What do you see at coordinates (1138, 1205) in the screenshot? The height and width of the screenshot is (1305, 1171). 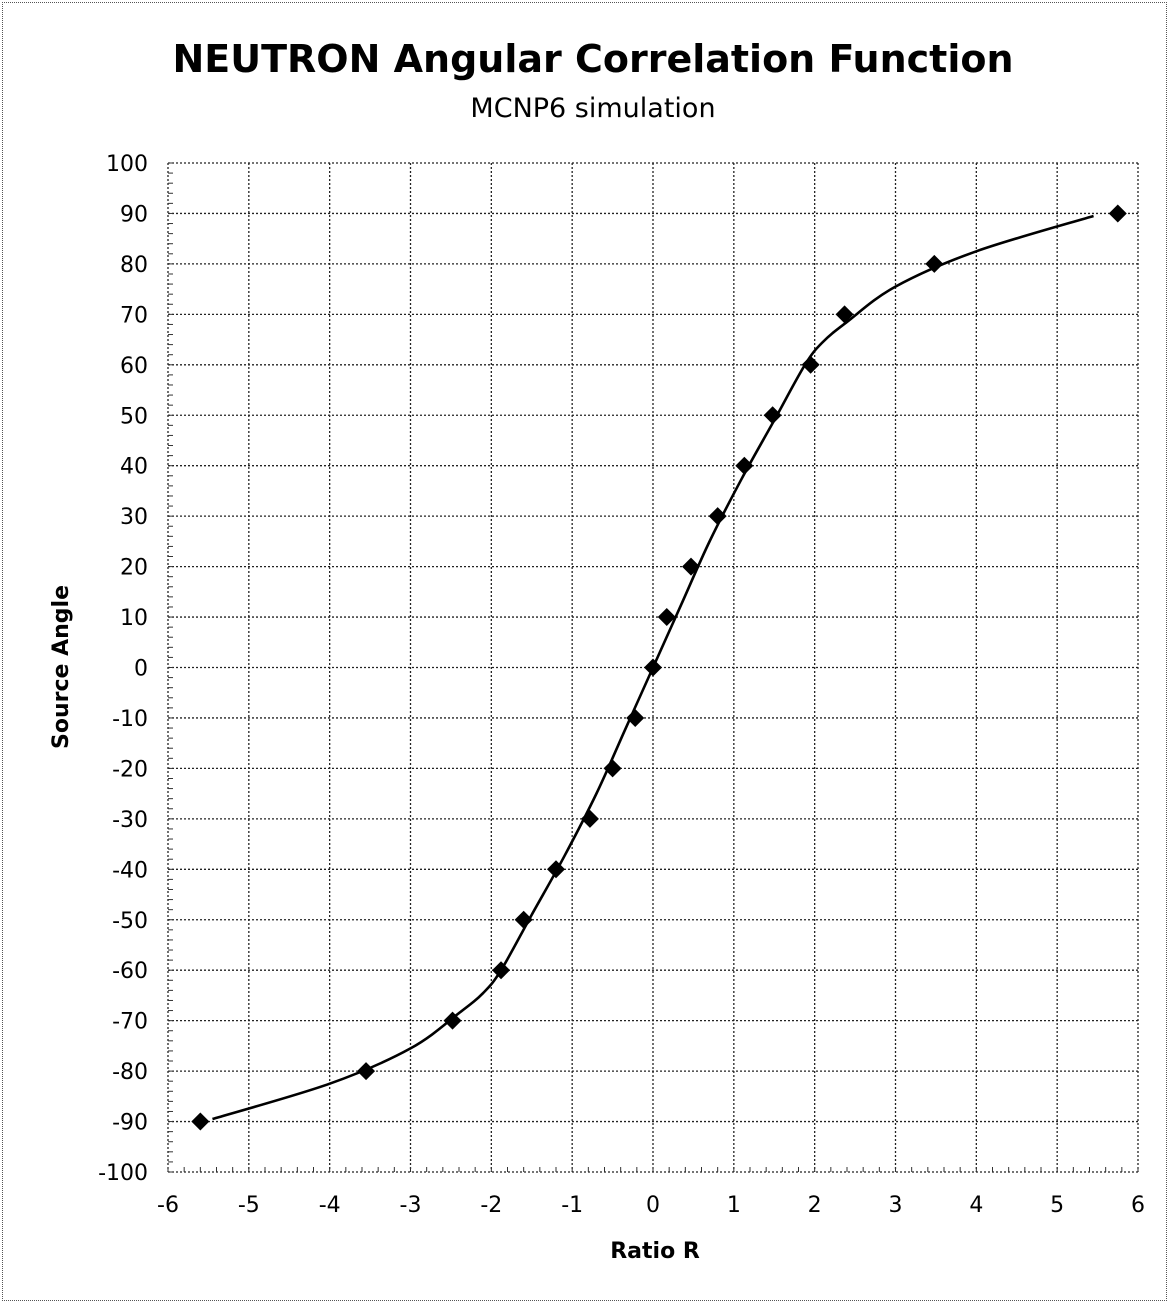 I see `x-tick-label: 6` at bounding box center [1138, 1205].